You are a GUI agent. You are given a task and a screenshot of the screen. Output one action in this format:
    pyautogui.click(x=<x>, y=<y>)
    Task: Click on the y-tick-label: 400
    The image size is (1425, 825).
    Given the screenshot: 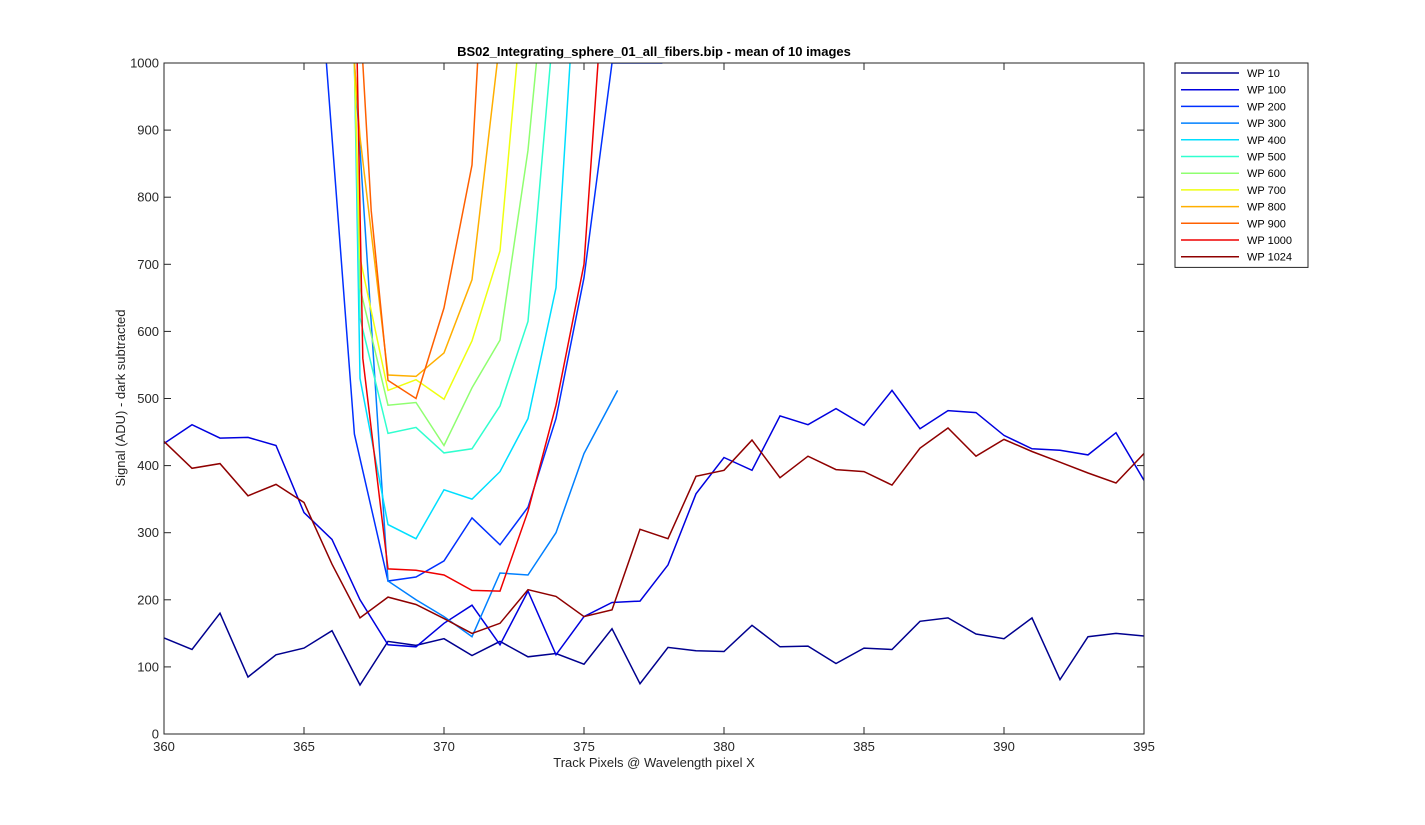 What is the action you would take?
    pyautogui.click(x=148, y=465)
    